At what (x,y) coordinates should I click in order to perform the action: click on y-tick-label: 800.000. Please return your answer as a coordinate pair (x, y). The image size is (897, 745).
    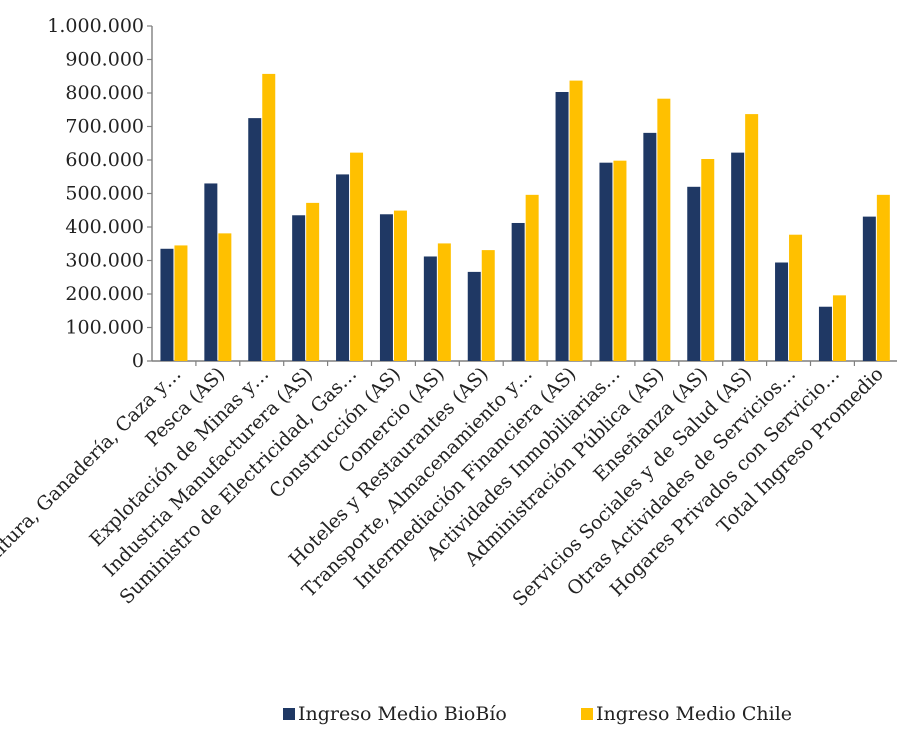
    Looking at the image, I should click on (104, 93).